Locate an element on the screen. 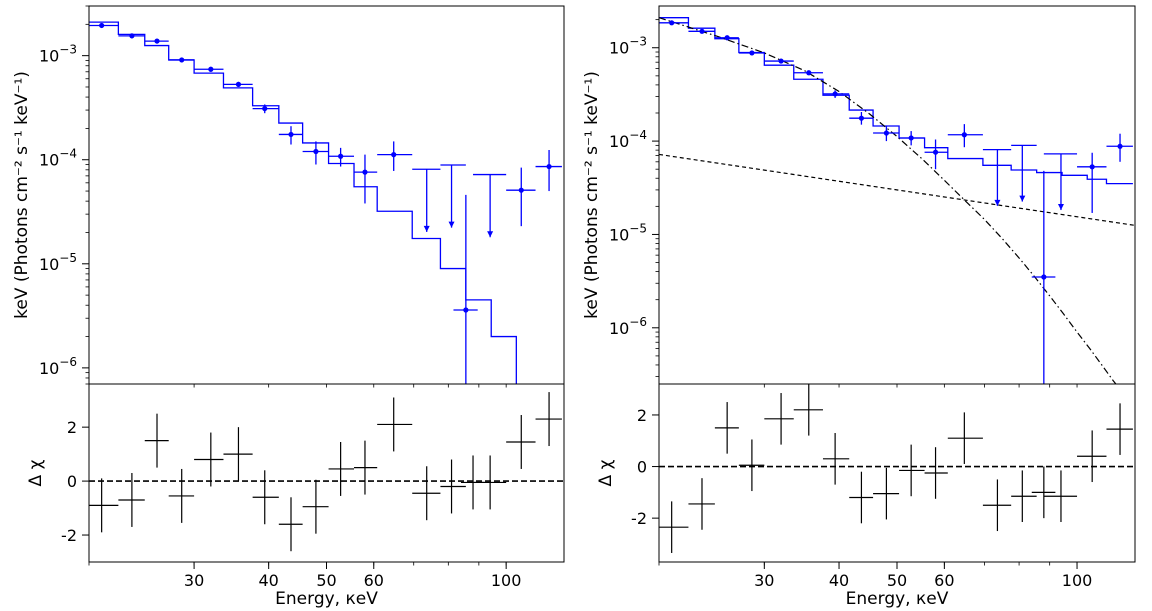 Image resolution: width=1152 pixels, height=611 pixels. power-law-component-line is located at coordinates (897, 189).